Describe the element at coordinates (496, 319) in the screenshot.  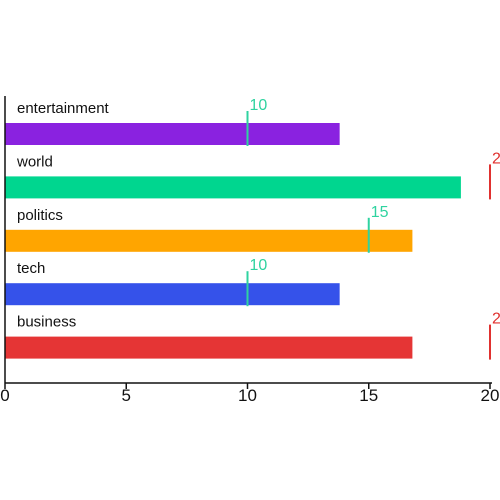
I see `marker-label-business: 20` at that location.